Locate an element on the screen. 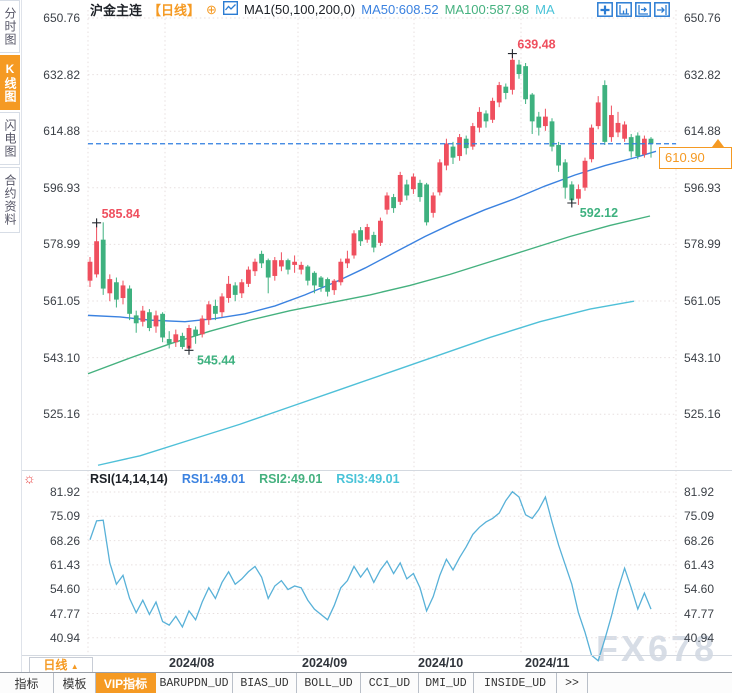 This screenshot has height=693, width=732. rsi3-value: RSI3:49.01 is located at coordinates (368, 479).